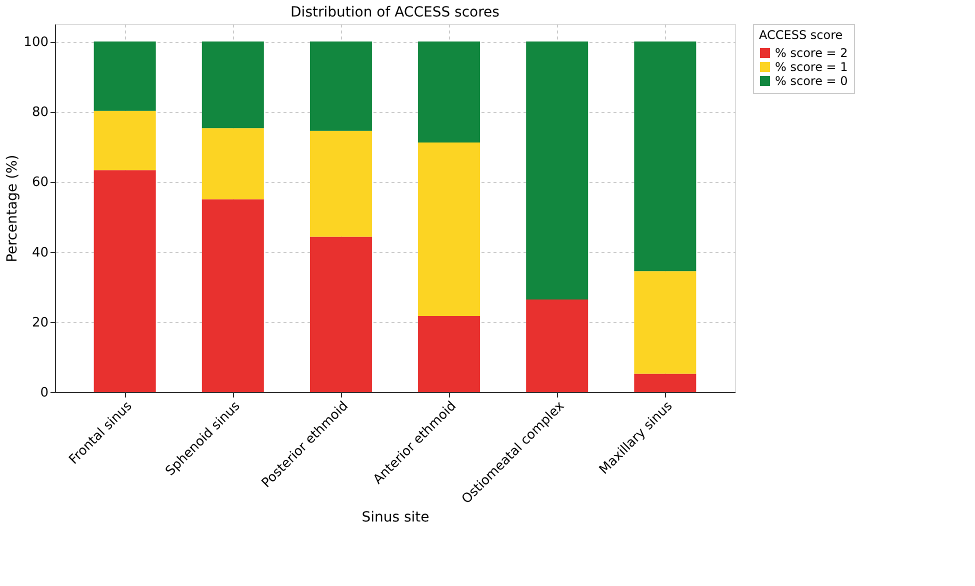  What do you see at coordinates (395, 12) in the screenshot?
I see `chart-title: Distribution of ACCESS scores` at bounding box center [395, 12].